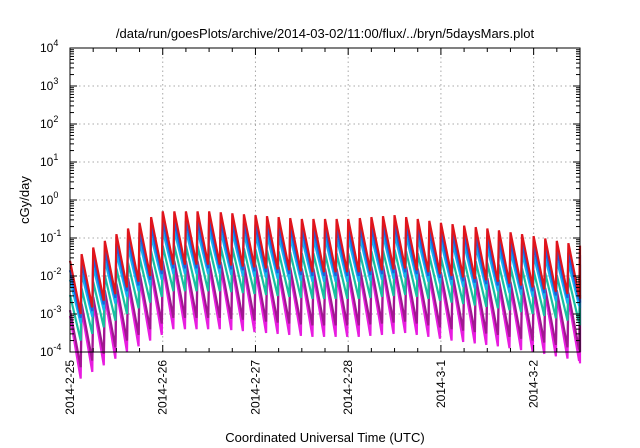 This screenshot has height=448, width=640. Describe the element at coordinates (348, 387) in the screenshot. I see `x-tick-label: 2014-2-28` at that location.